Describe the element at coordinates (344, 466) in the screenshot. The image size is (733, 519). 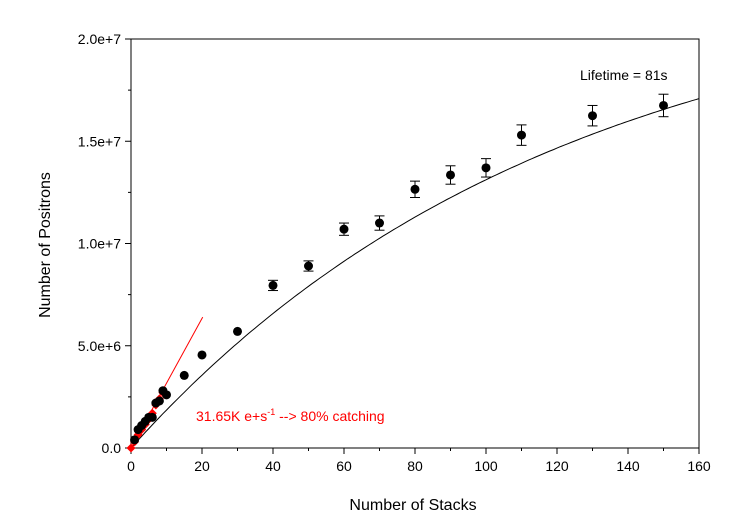
I see `x-tick-label: 60` at that location.